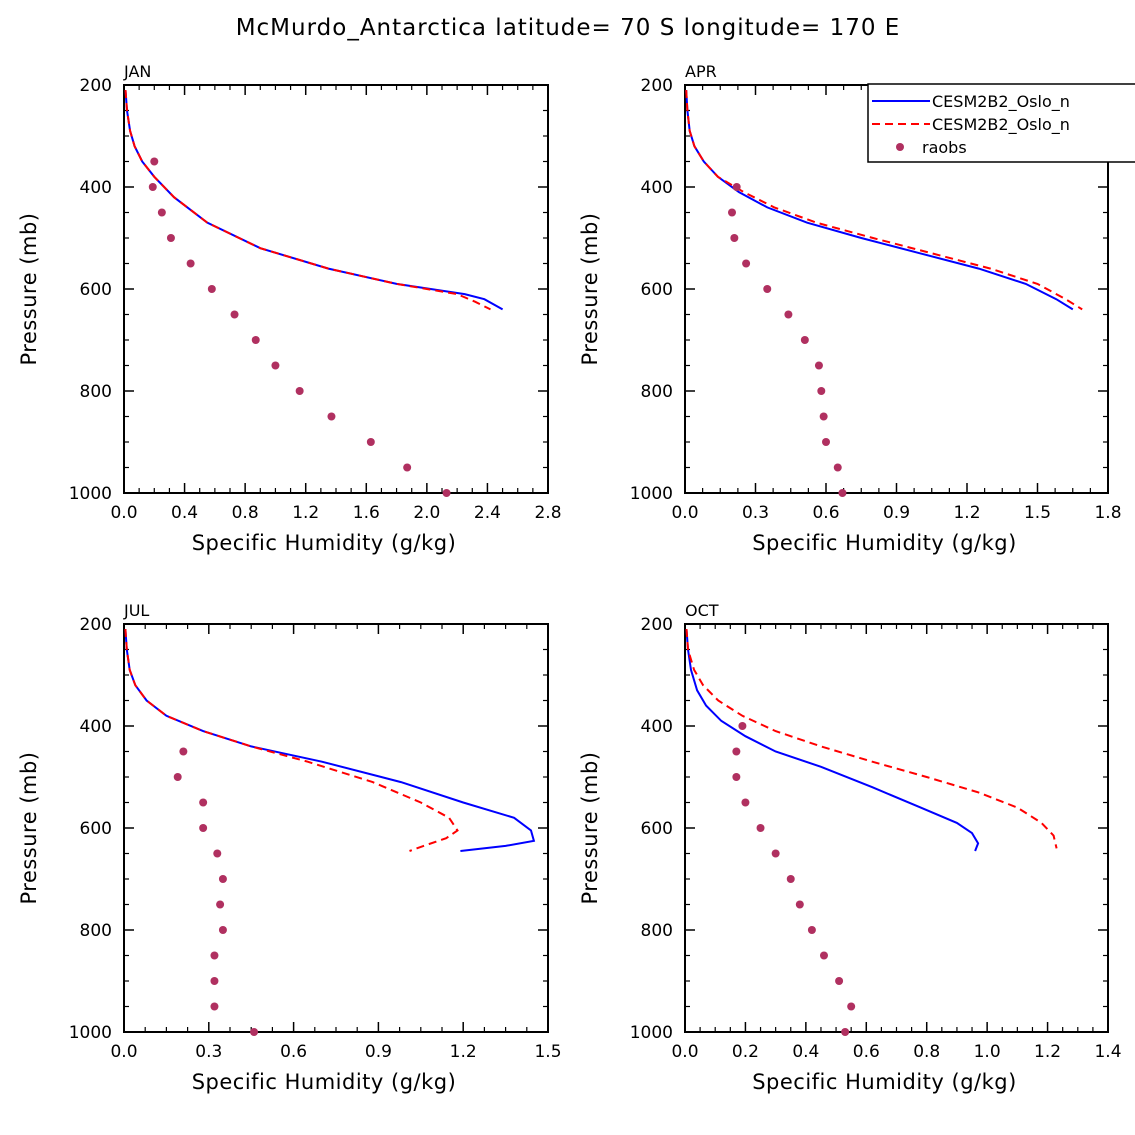 This screenshot has height=1135, width=1135. Describe the element at coordinates (900, 147) in the screenshot. I see `legend-marker` at that location.